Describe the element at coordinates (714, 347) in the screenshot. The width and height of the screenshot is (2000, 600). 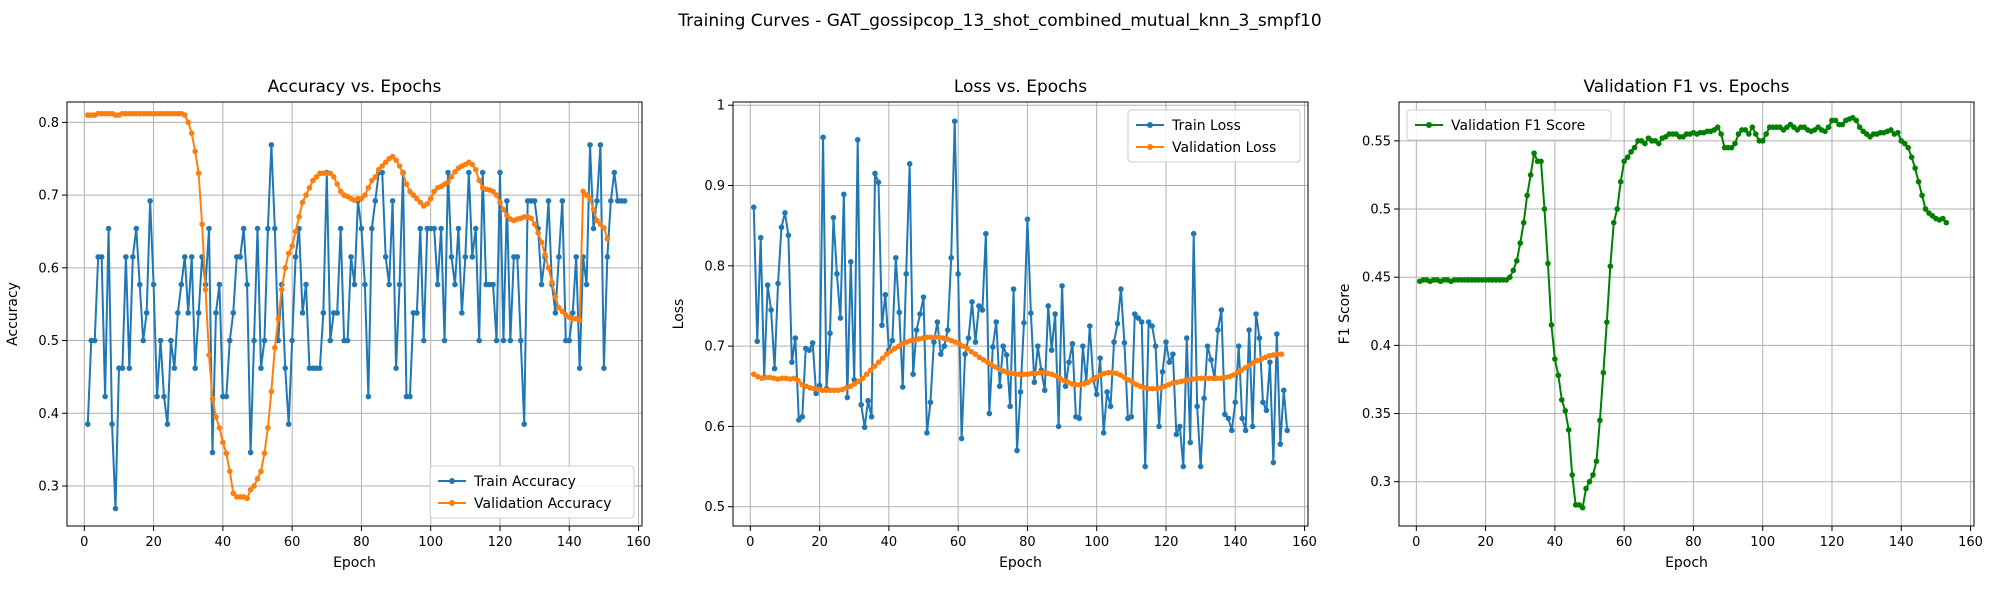
I see `loss-ytick-label: 0.7` at that location.